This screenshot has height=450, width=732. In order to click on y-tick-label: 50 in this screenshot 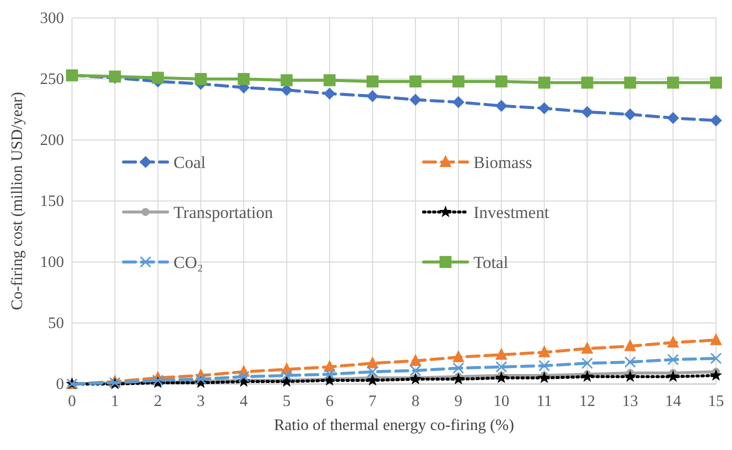, I will do `click(56, 323)`.